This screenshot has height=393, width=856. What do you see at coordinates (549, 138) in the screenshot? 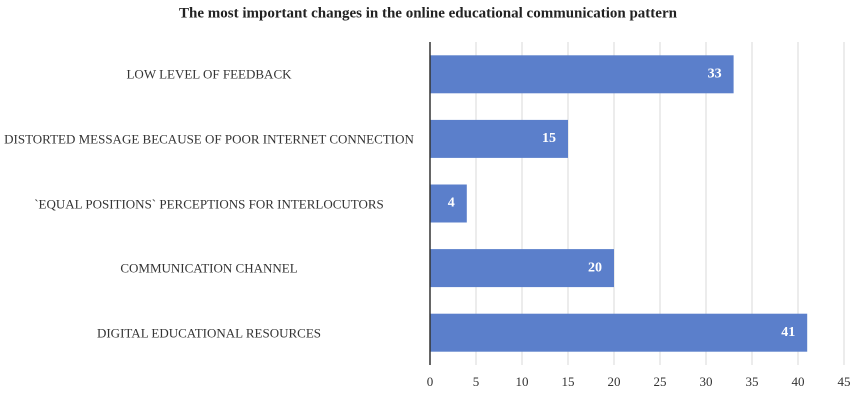
I see `value-label: 15` at bounding box center [549, 138].